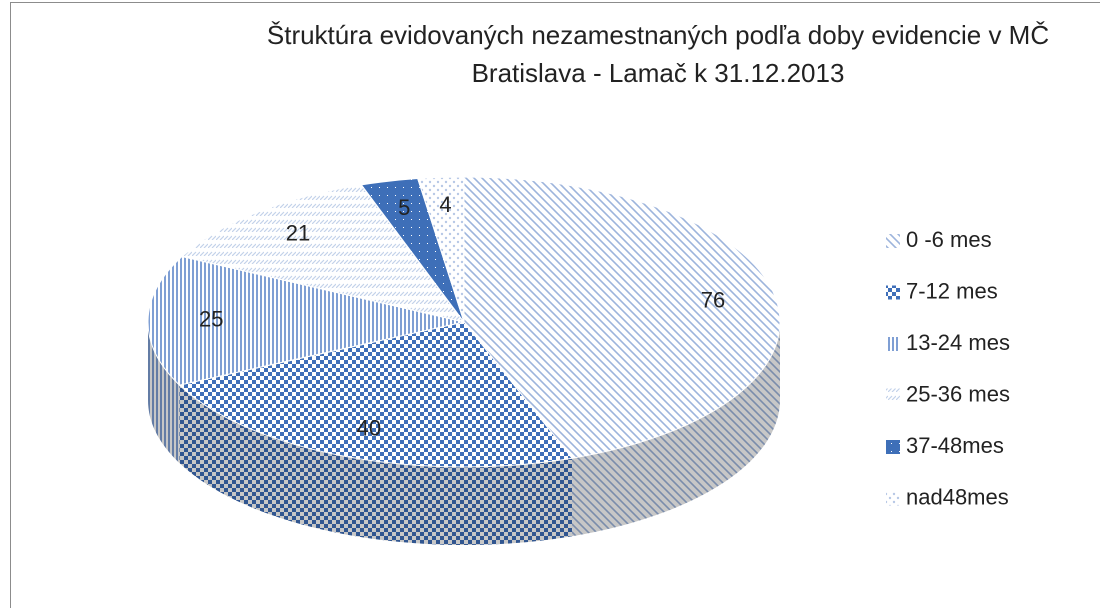 This screenshot has height=608, width=1100. Describe the element at coordinates (958, 393) in the screenshot. I see `legend-label: 25-36 mes` at that location.